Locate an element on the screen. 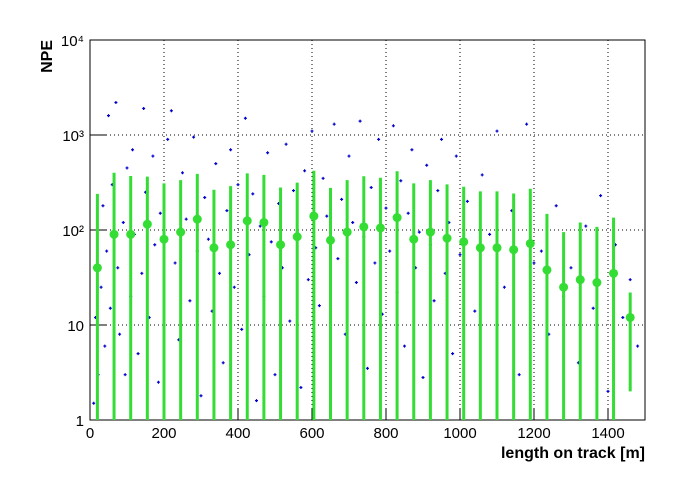 Image resolution: width=696 pixels, height=477 pixels. x-tick-label: 400 is located at coordinates (237, 433).